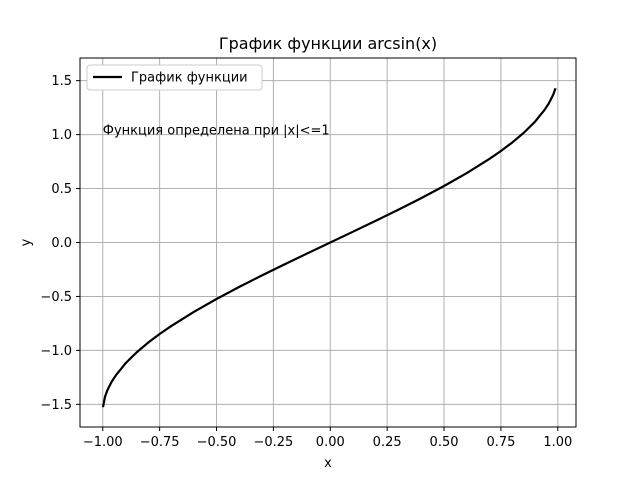 This screenshot has width=640, height=485. Describe the element at coordinates (444, 442) in the screenshot. I see `x-tick-label: 0.50` at that location.